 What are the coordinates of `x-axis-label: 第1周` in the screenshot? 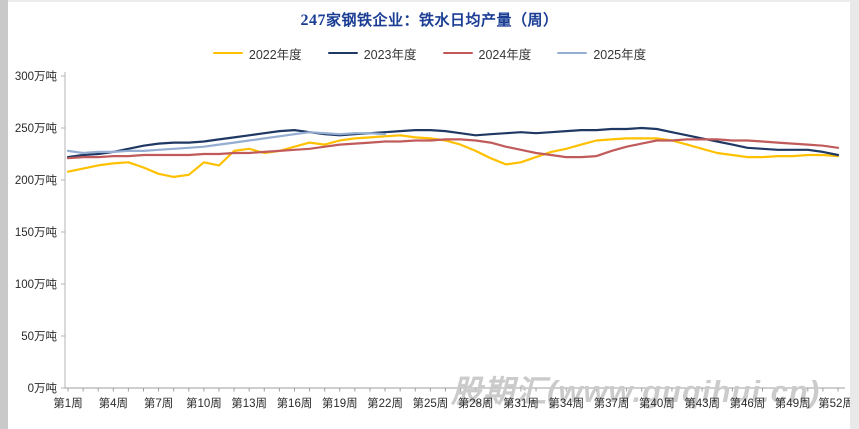 It's located at (67, 403).